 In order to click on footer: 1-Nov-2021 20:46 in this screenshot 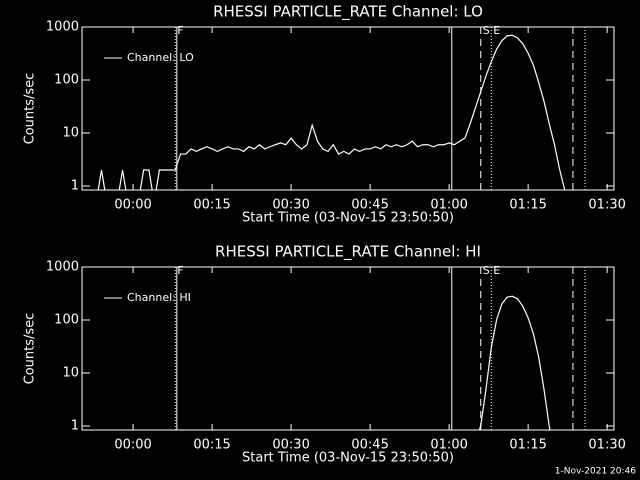, I will do `click(596, 472)`.